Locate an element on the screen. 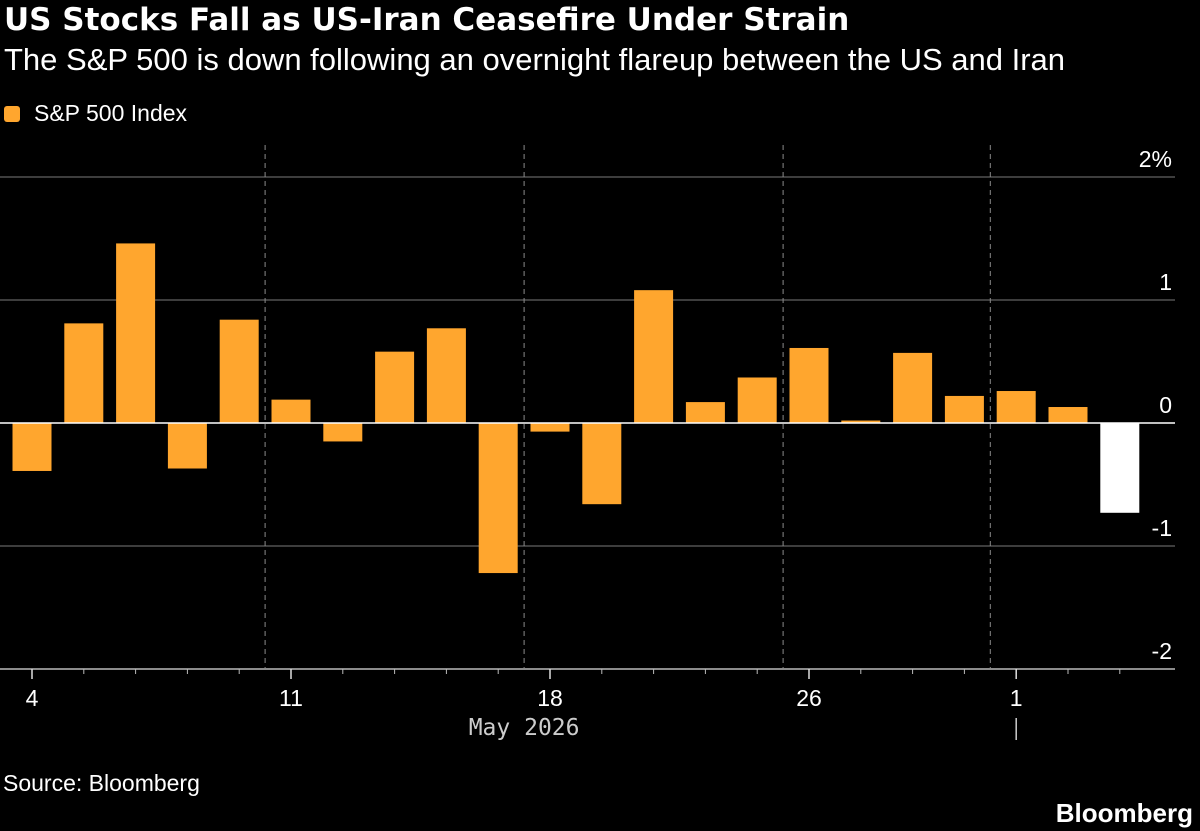 This screenshot has width=1200, height=831. legend: S&P 500 Index is located at coordinates (95, 113).